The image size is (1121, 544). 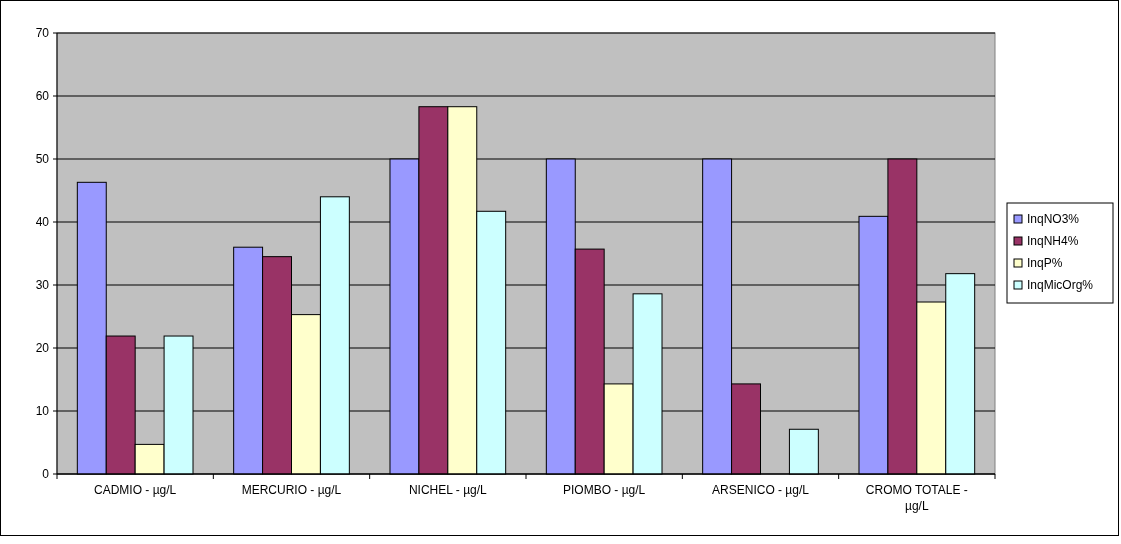 What do you see at coordinates (42, 285) in the screenshot?
I see `y-tick-label: 30` at bounding box center [42, 285].